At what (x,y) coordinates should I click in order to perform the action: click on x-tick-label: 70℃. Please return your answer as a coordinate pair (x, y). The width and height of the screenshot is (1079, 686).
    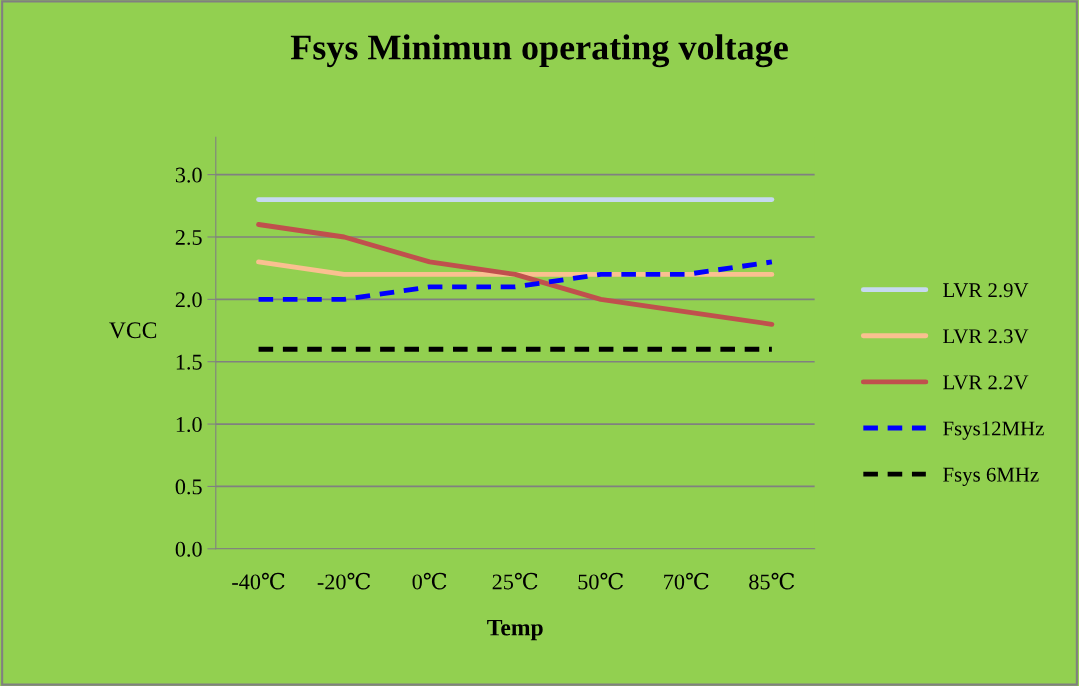
    Looking at the image, I should click on (686, 581).